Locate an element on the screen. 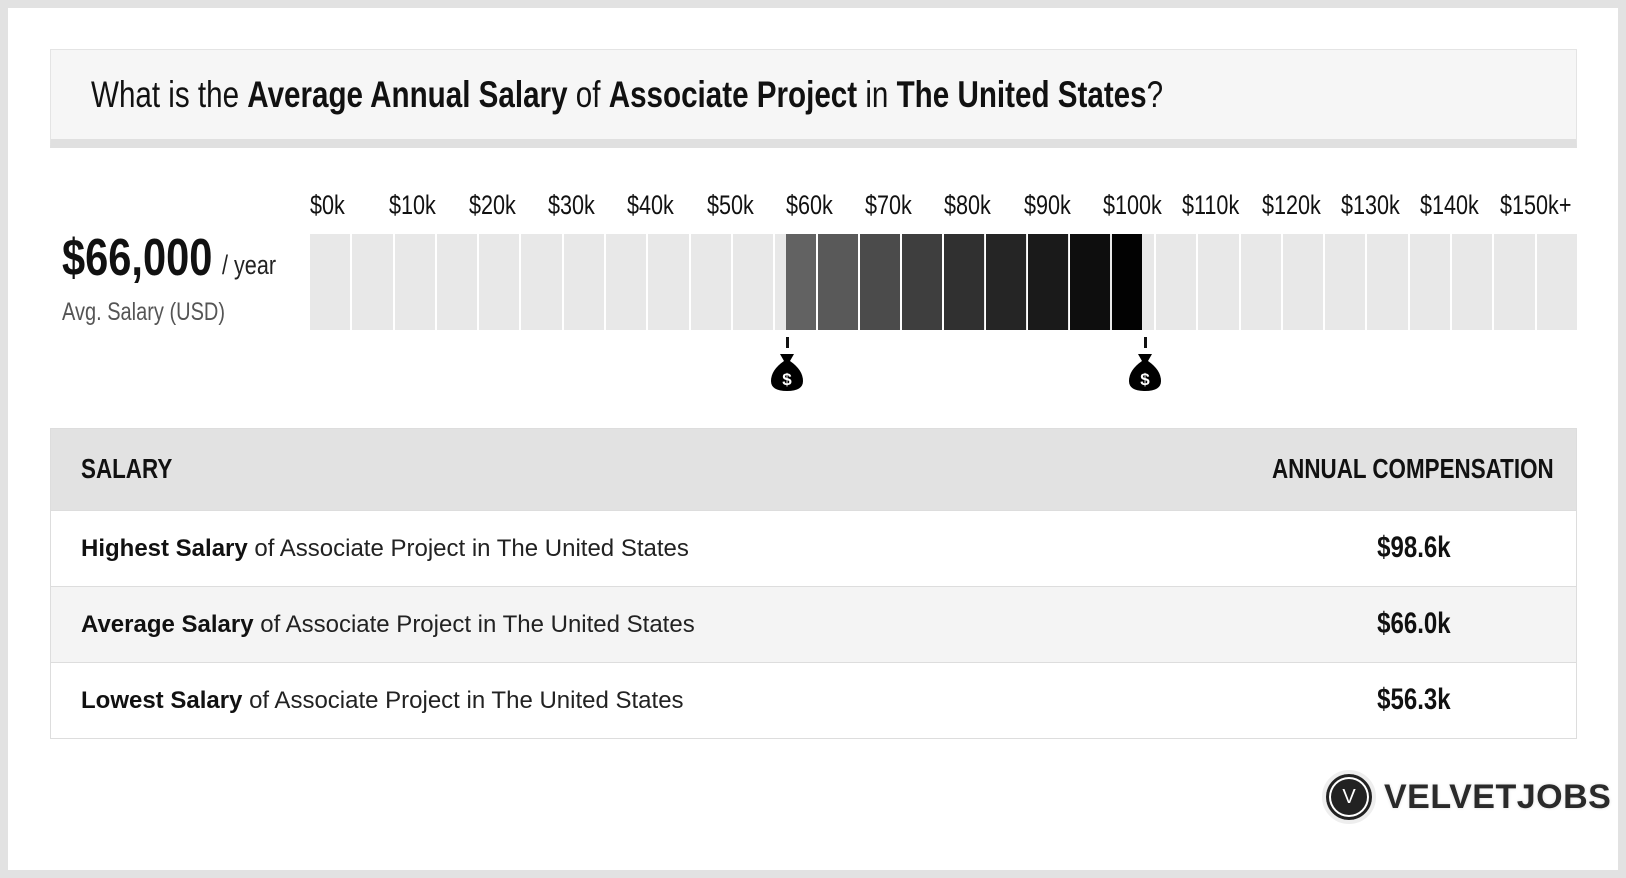 This screenshot has width=1626, height=878. tick-label: $0k is located at coordinates (327, 205).